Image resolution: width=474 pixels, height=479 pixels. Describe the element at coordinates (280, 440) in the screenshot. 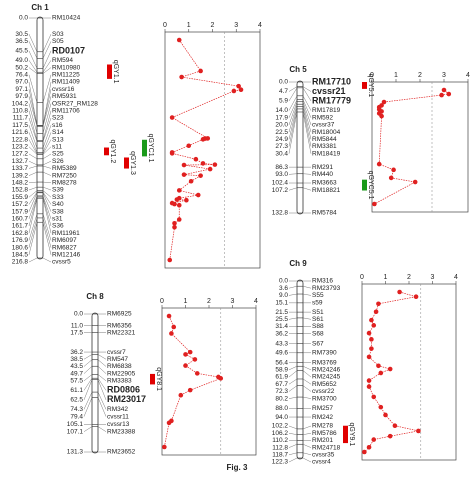

I see `marker-position: 110.2` at that location.